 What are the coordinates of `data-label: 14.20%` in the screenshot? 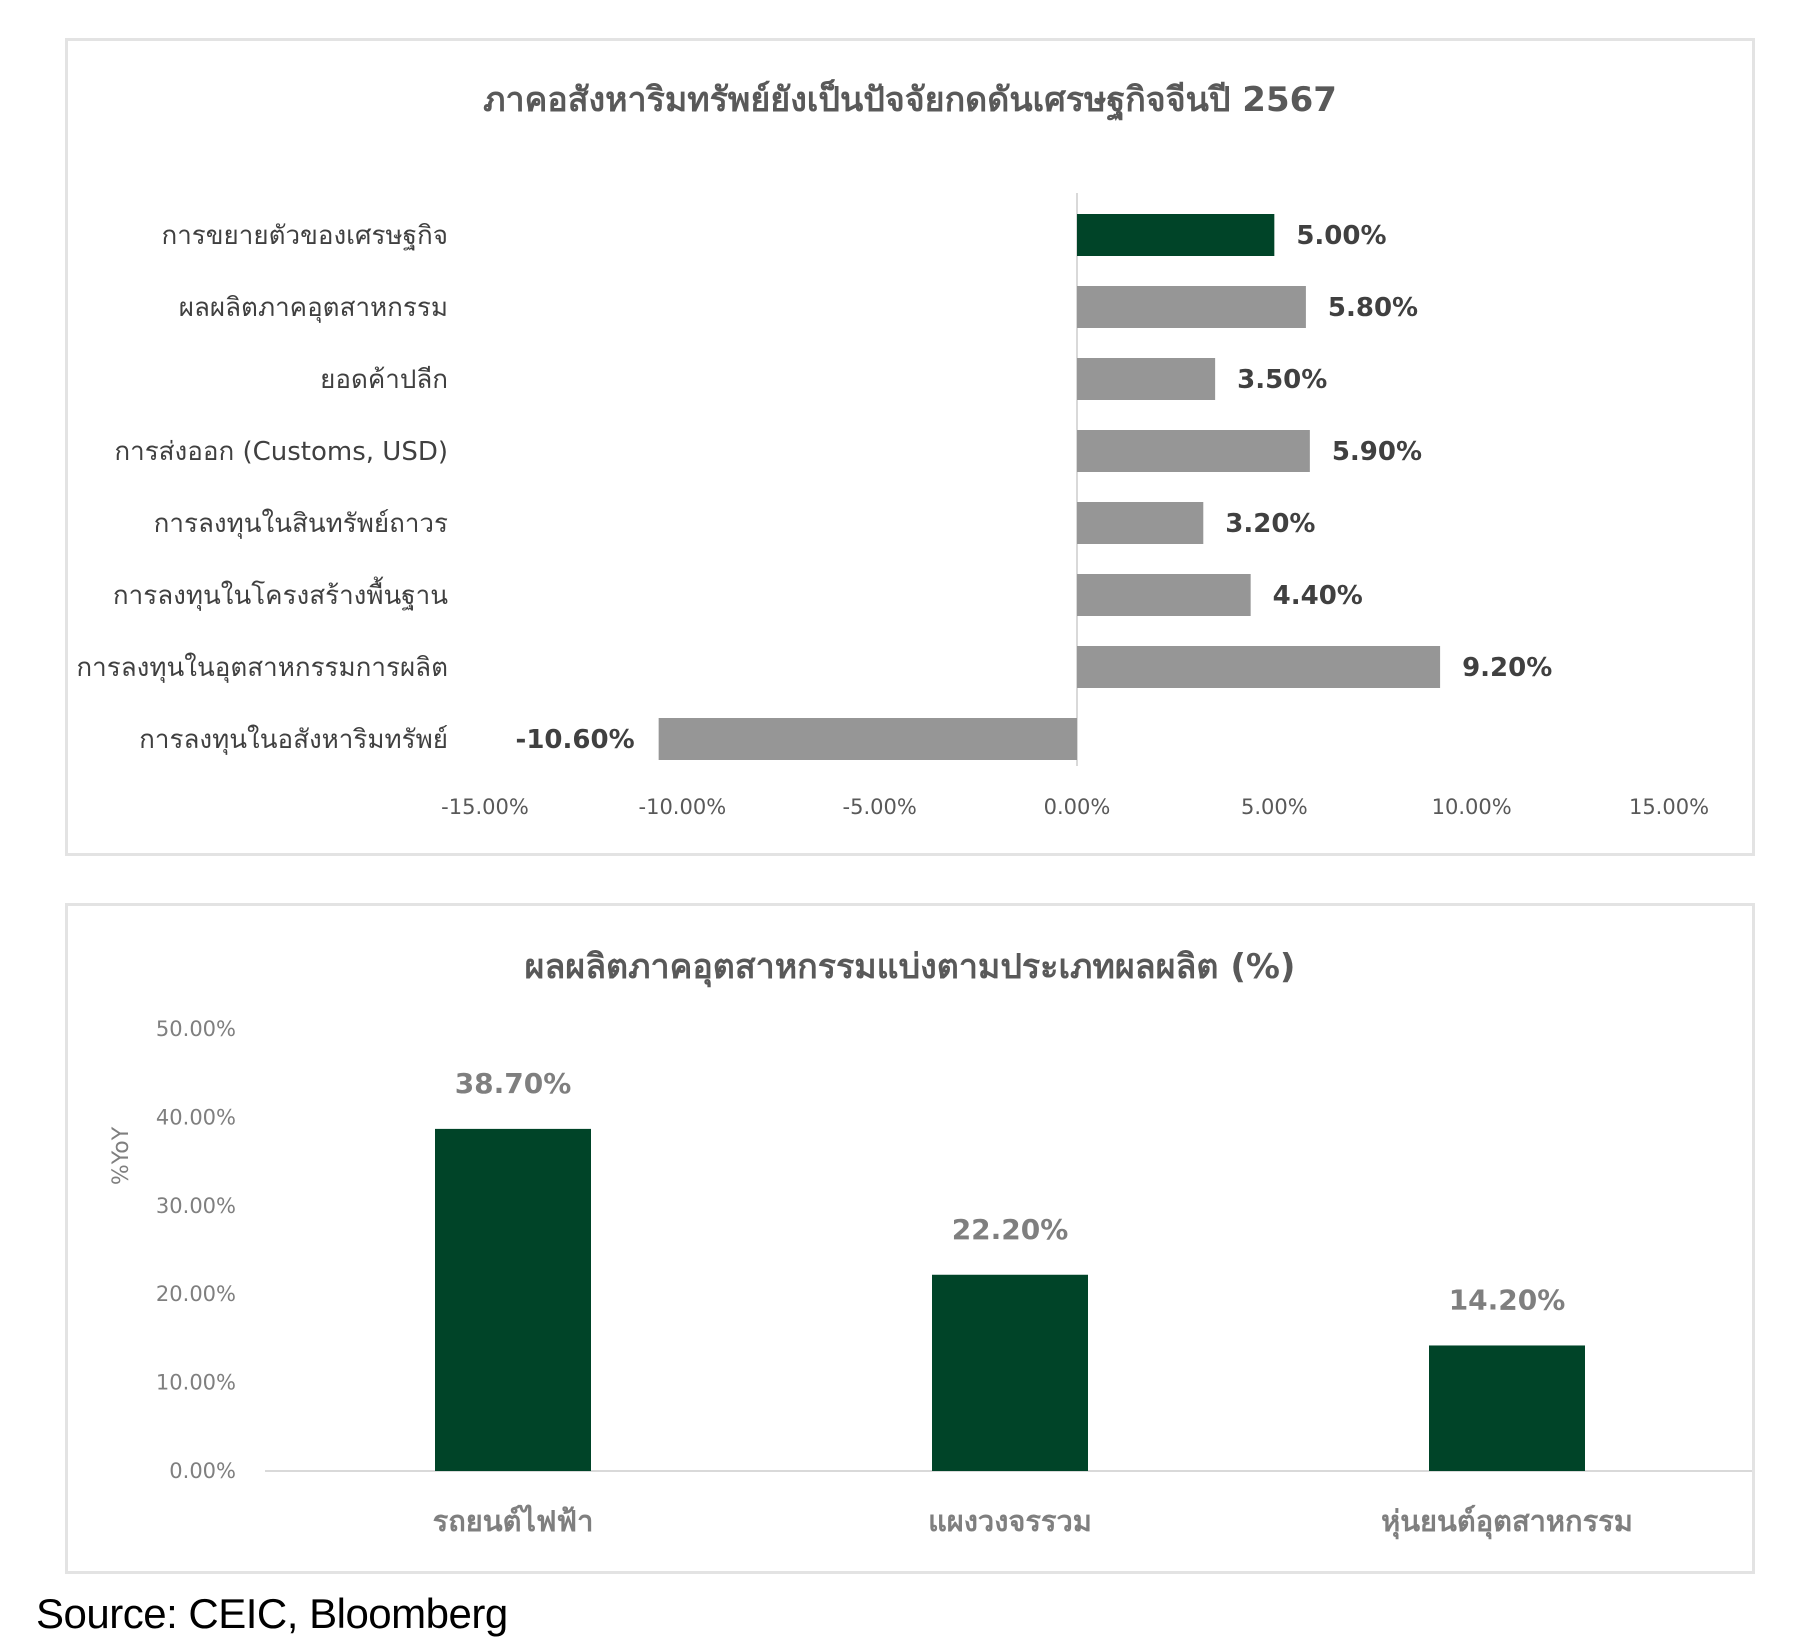 It's located at (1507, 1299).